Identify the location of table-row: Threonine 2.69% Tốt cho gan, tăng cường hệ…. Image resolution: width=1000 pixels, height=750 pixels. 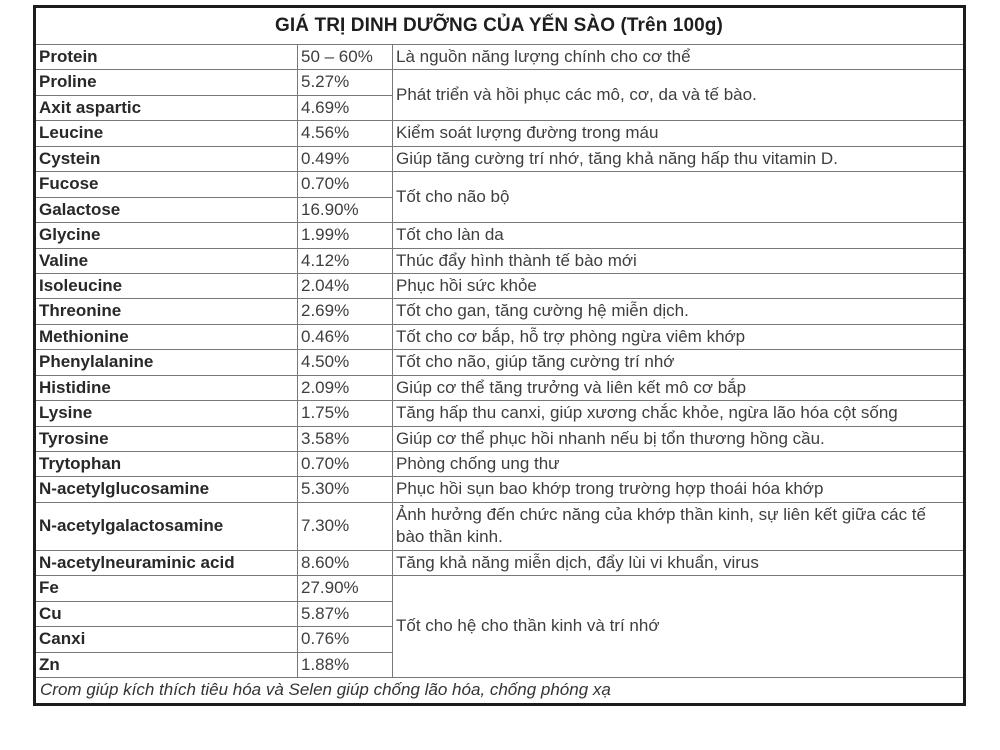
(499, 311).